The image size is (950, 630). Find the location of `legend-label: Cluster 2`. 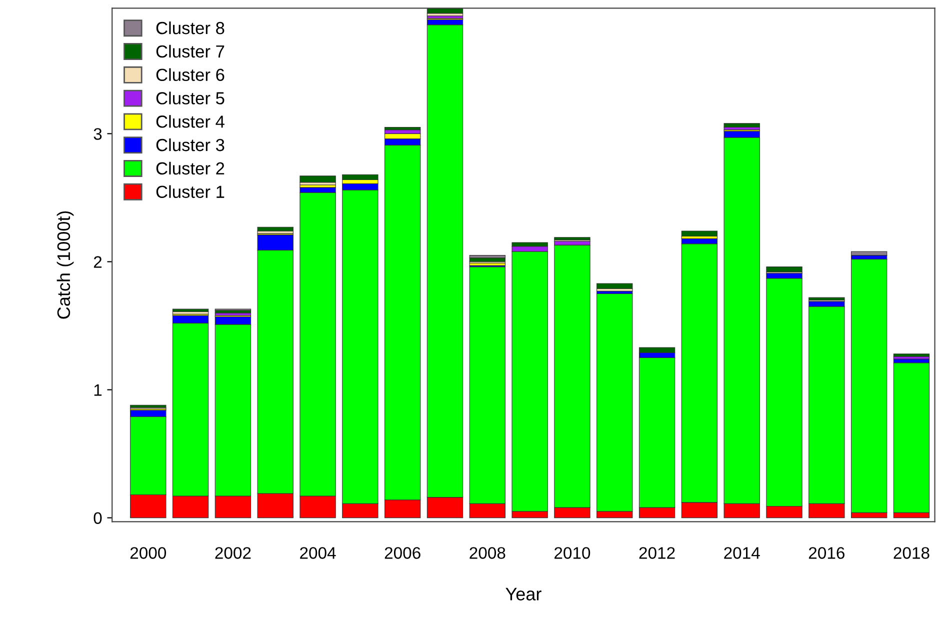

legend-label: Cluster 2 is located at coordinates (190, 168).